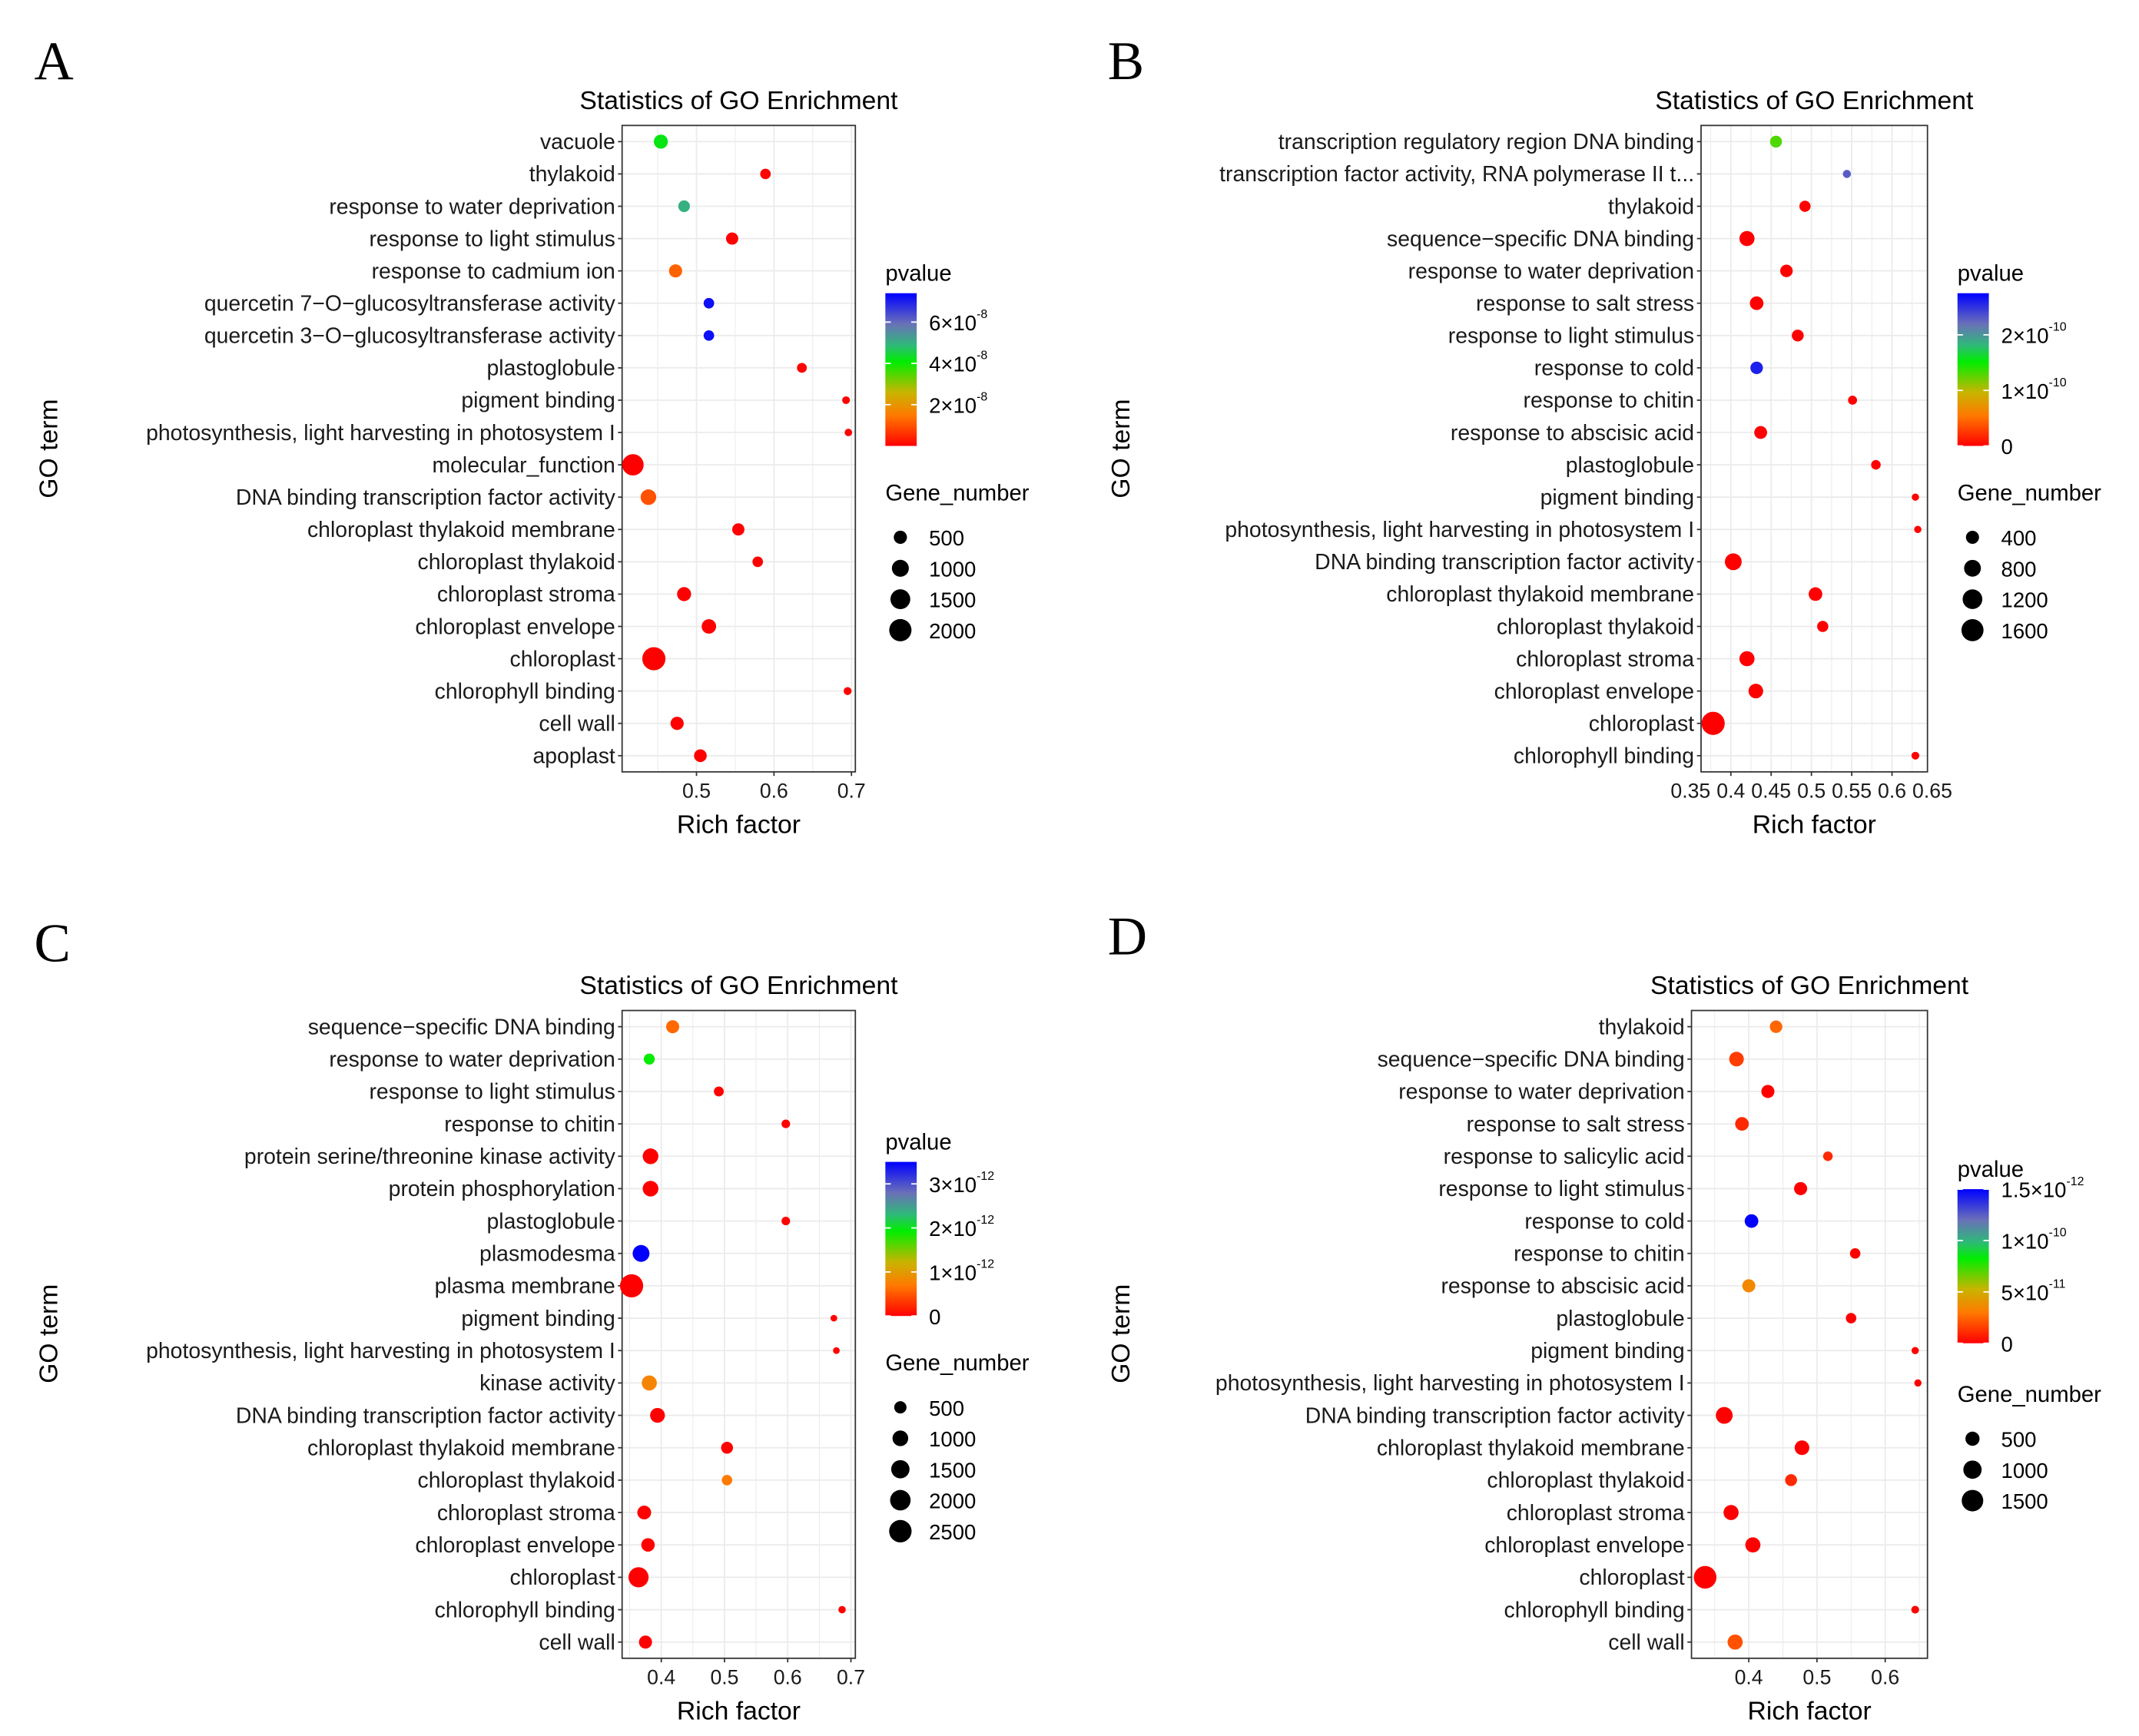 This screenshot has width=2139, height=1736. I want to click on y-tick-label: response to salt stress, so click(1585, 304).